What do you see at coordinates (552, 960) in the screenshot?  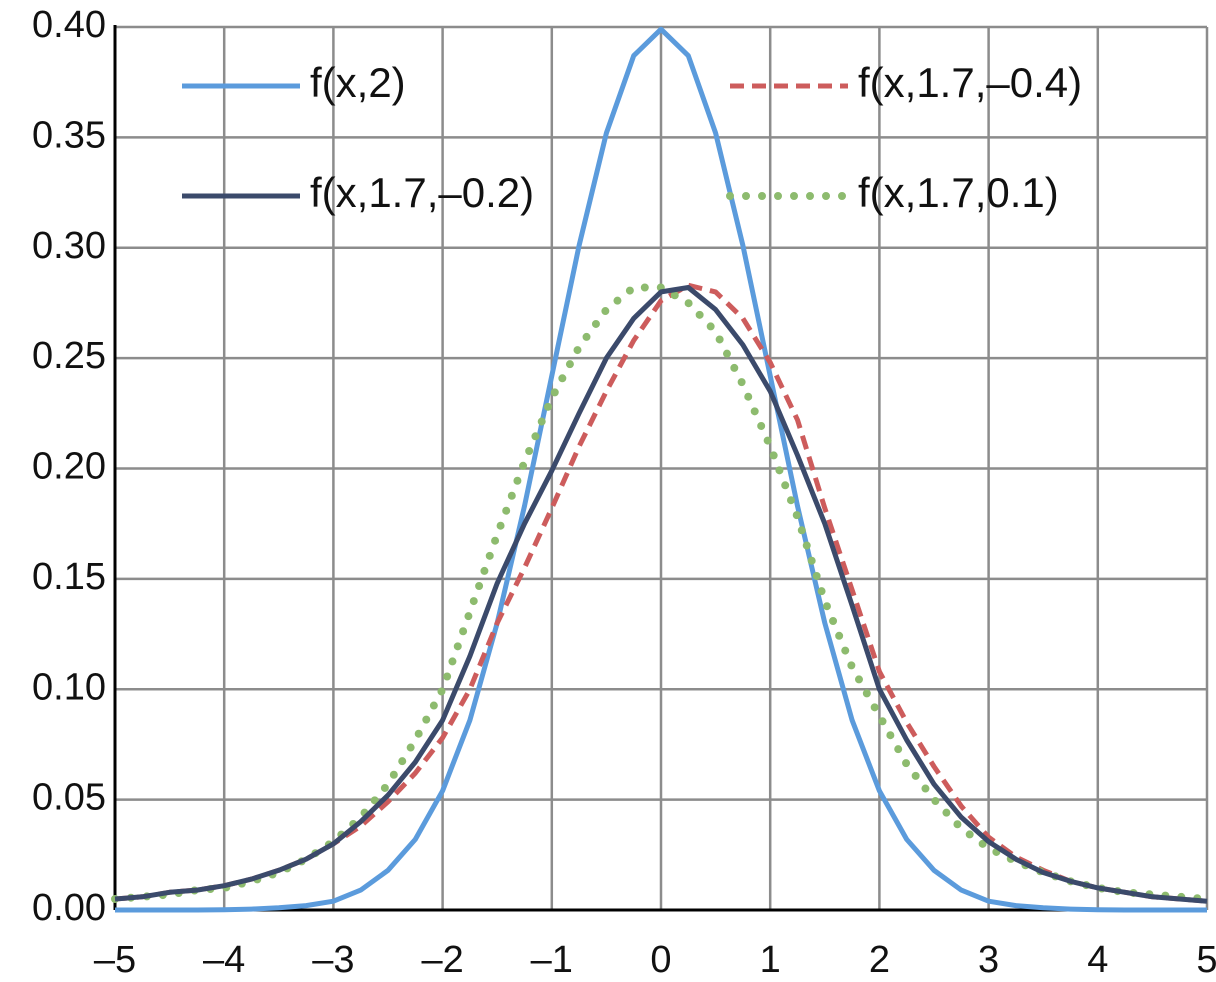 I see `x-tick-label: –1` at bounding box center [552, 960].